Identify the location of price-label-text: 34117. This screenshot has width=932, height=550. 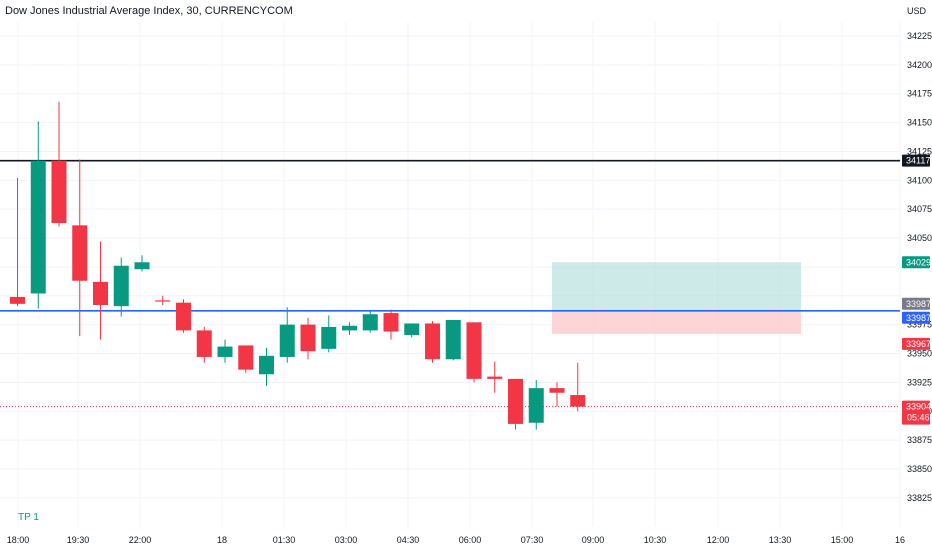
(918, 161).